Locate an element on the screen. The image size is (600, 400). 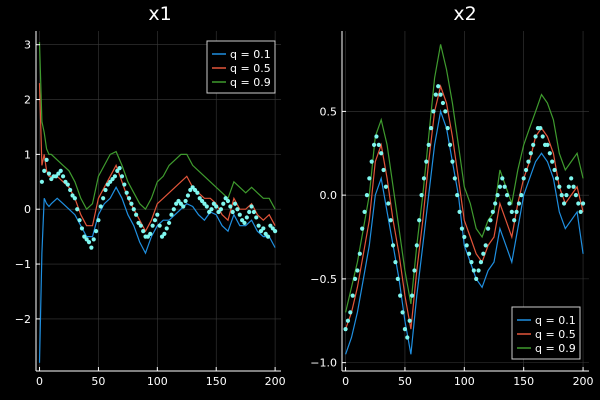
y-tick-label: −1 is located at coordinates (23, 264).